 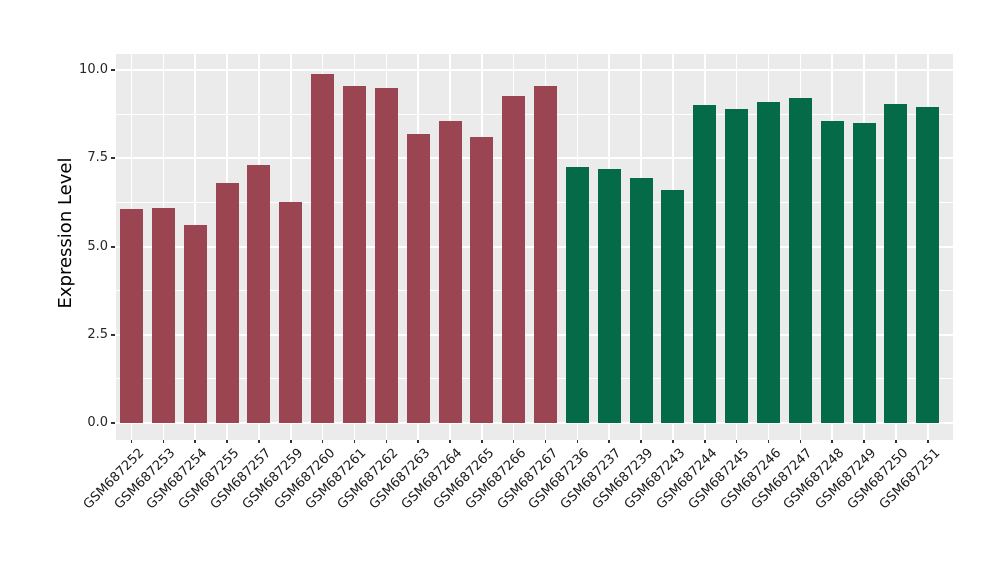 I want to click on bar-GSM687261, so click(x=354, y=254).